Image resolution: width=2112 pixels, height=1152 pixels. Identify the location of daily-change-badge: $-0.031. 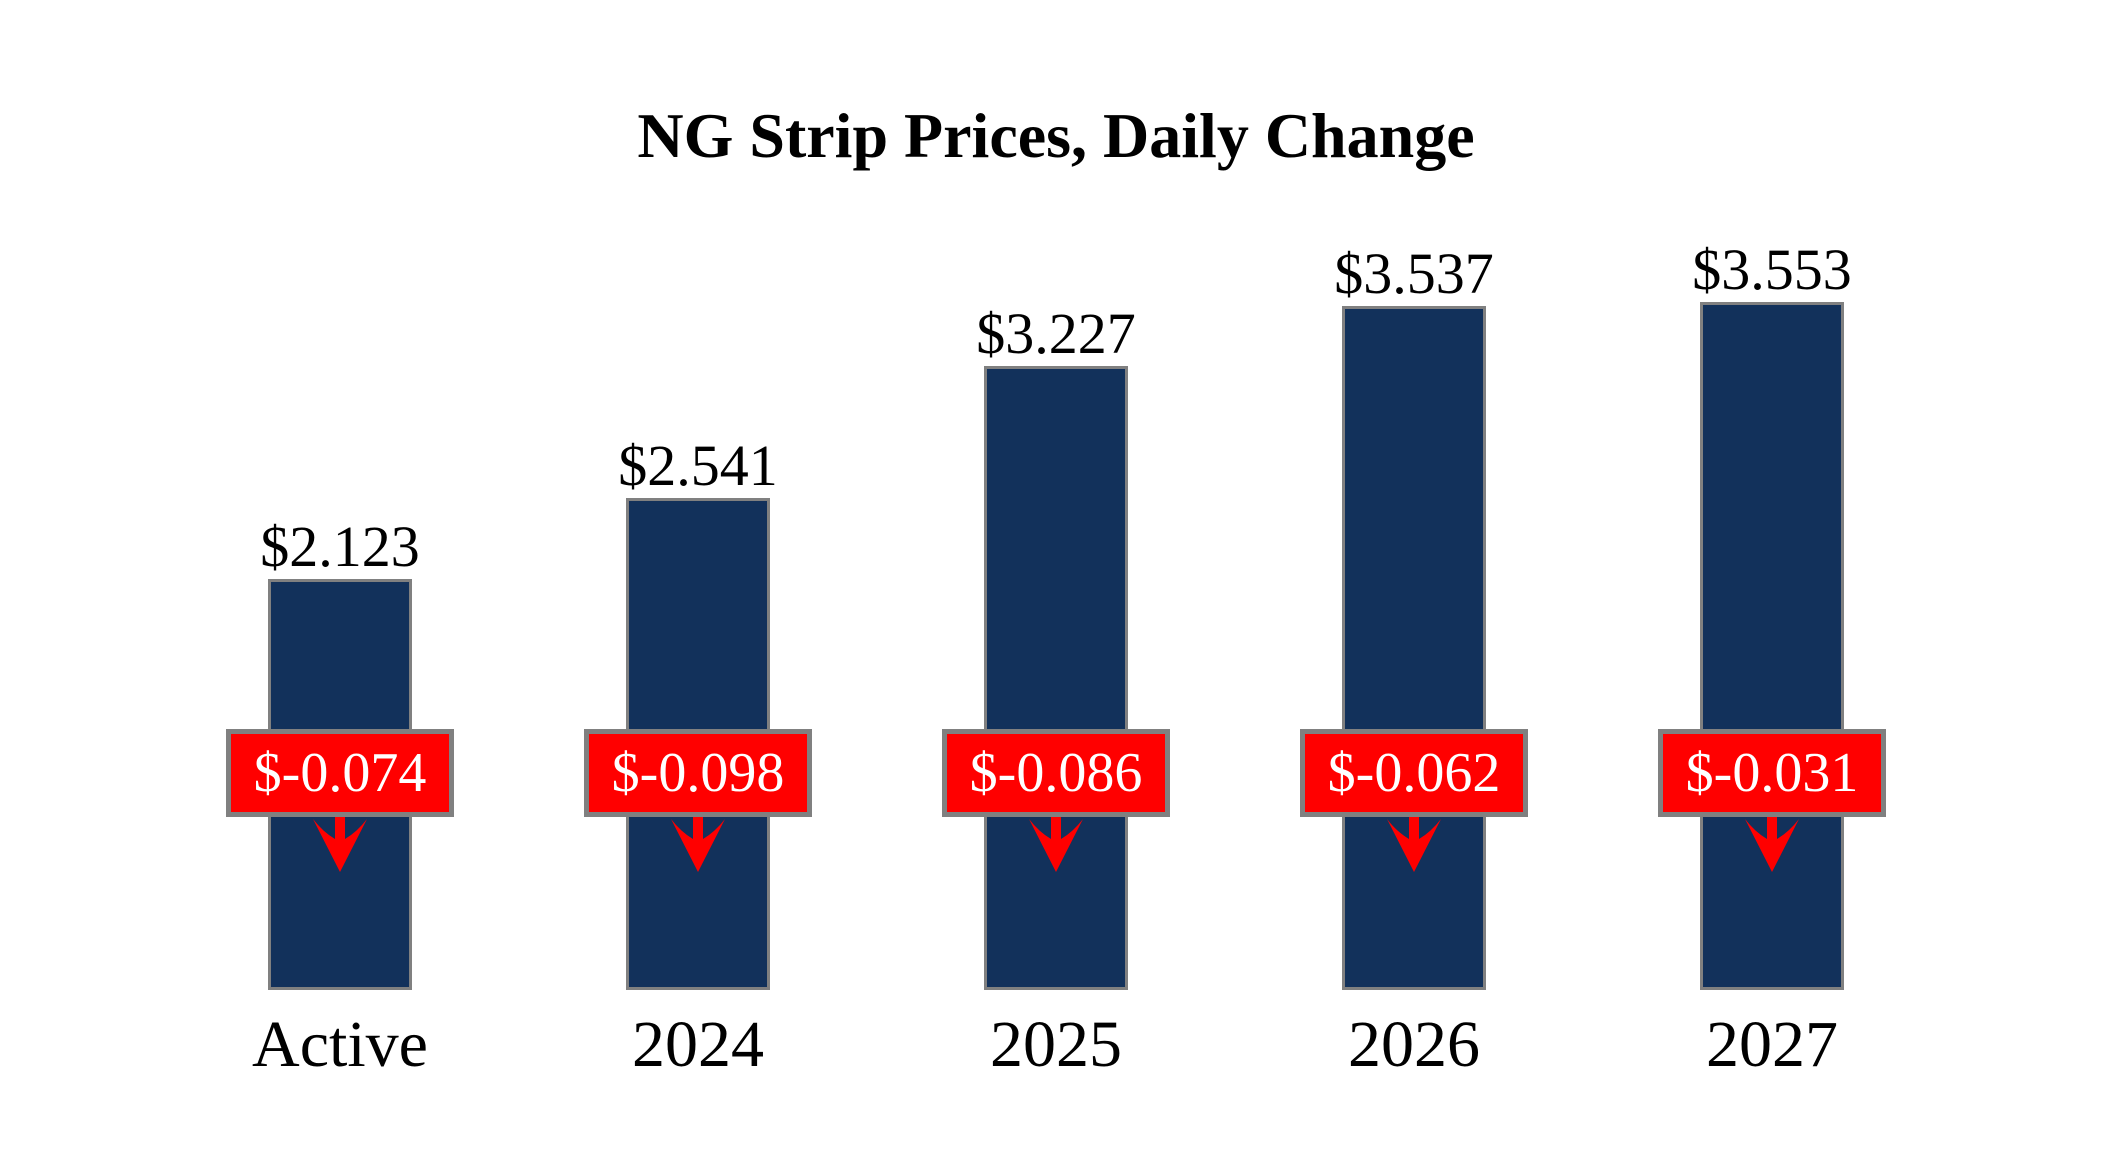
(1772, 773).